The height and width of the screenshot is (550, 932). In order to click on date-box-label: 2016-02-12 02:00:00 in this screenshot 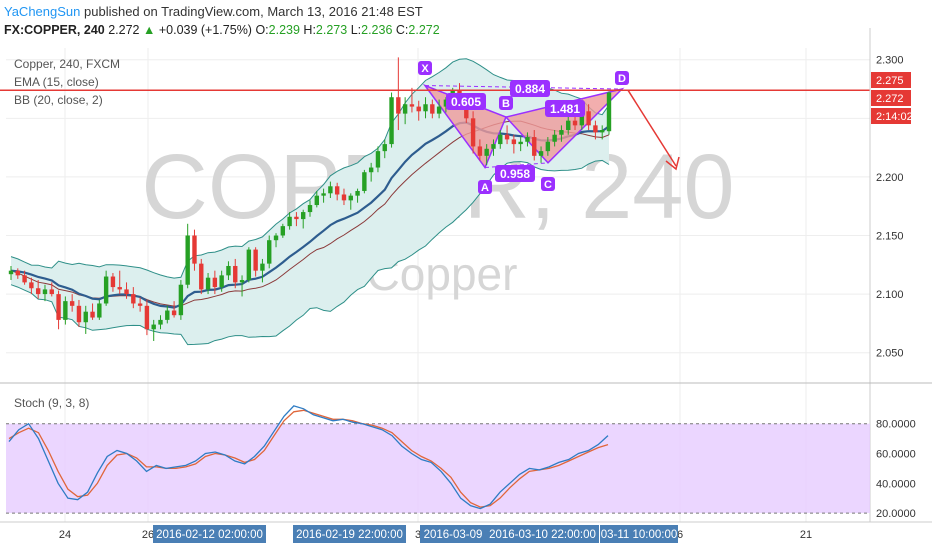, I will do `click(209, 535)`.